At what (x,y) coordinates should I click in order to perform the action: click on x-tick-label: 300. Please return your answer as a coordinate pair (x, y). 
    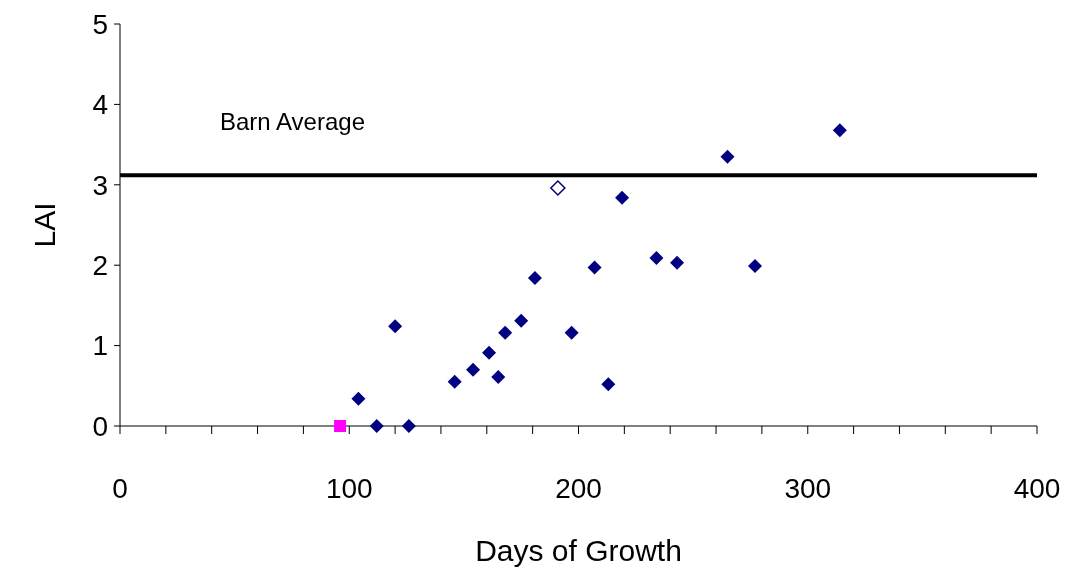
    Looking at the image, I should click on (808, 488).